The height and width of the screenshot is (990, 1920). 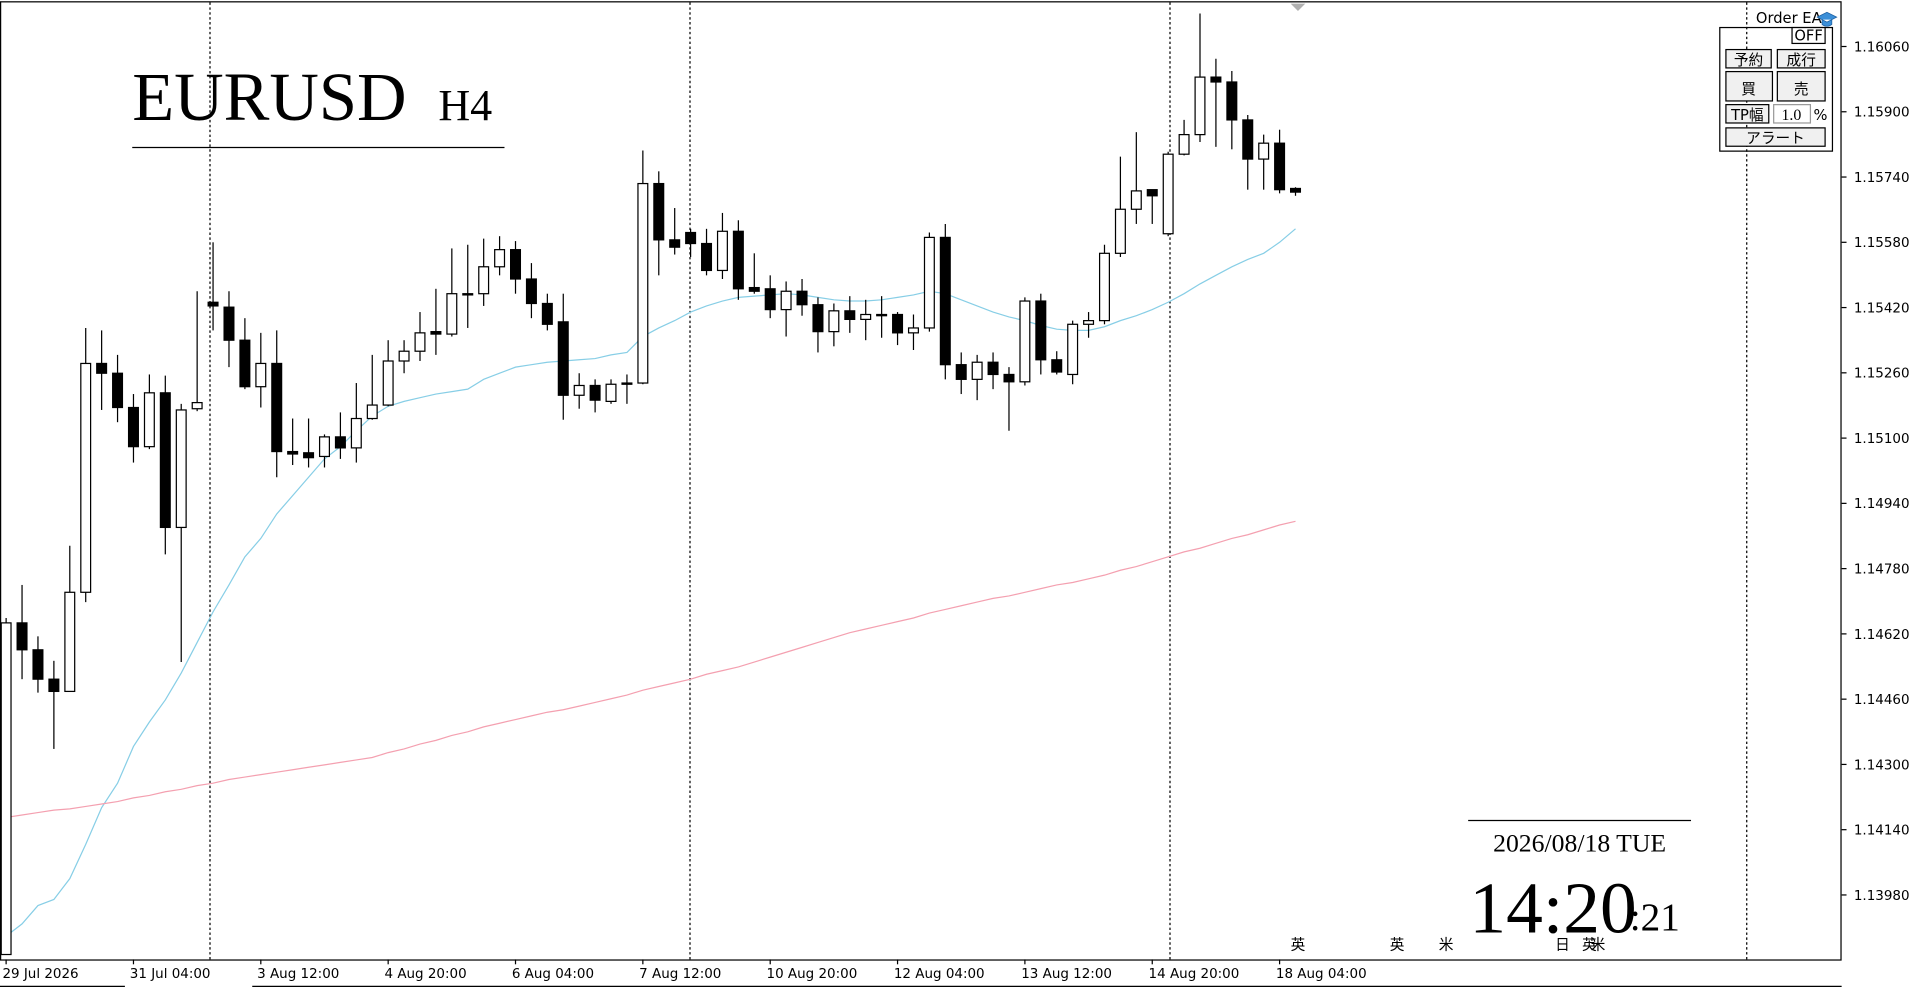 What do you see at coordinates (40, 974) in the screenshot?
I see `x-tick-label: 29 Jul 2026` at bounding box center [40, 974].